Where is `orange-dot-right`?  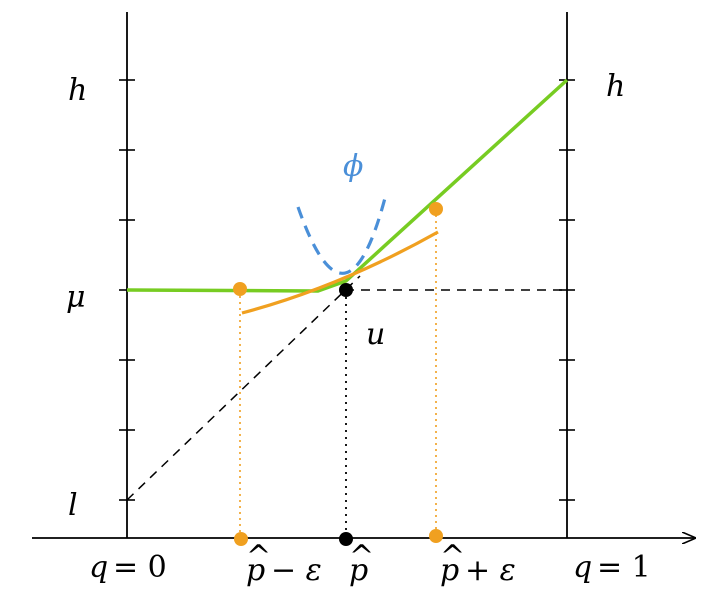
orange-dot-right is located at coordinates (436, 209).